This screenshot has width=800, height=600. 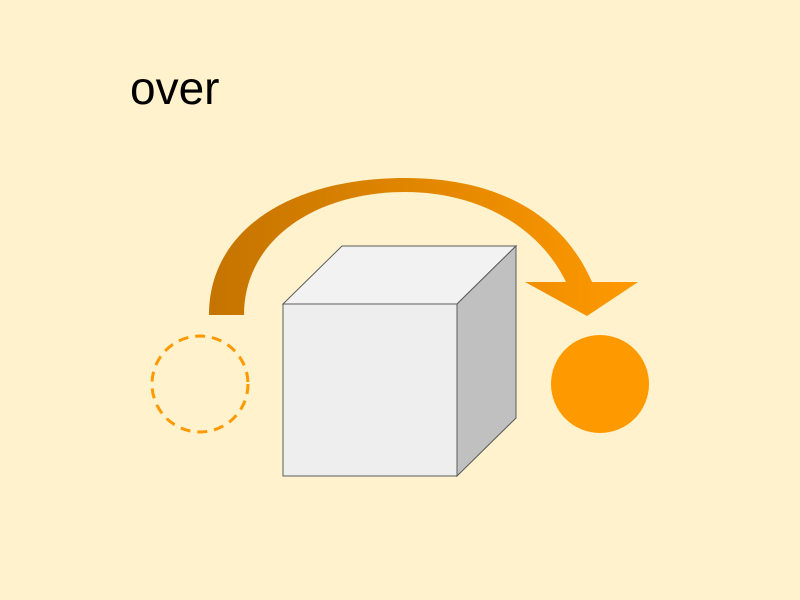 What do you see at coordinates (200, 384) in the screenshot?
I see `start-position-dashed-circle` at bounding box center [200, 384].